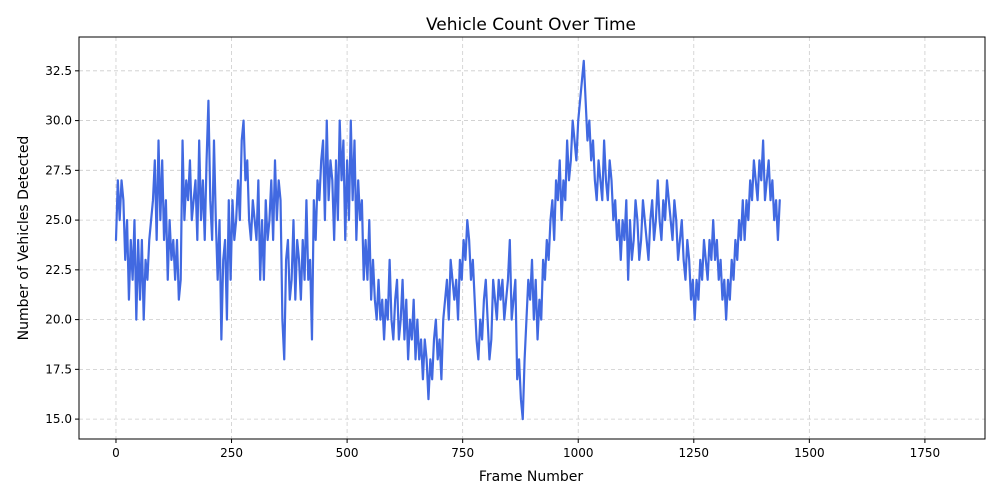  I want to click on x-axis-ticks: 0 250 500 750 1000 1250 1500 1750, so click(526, 449).